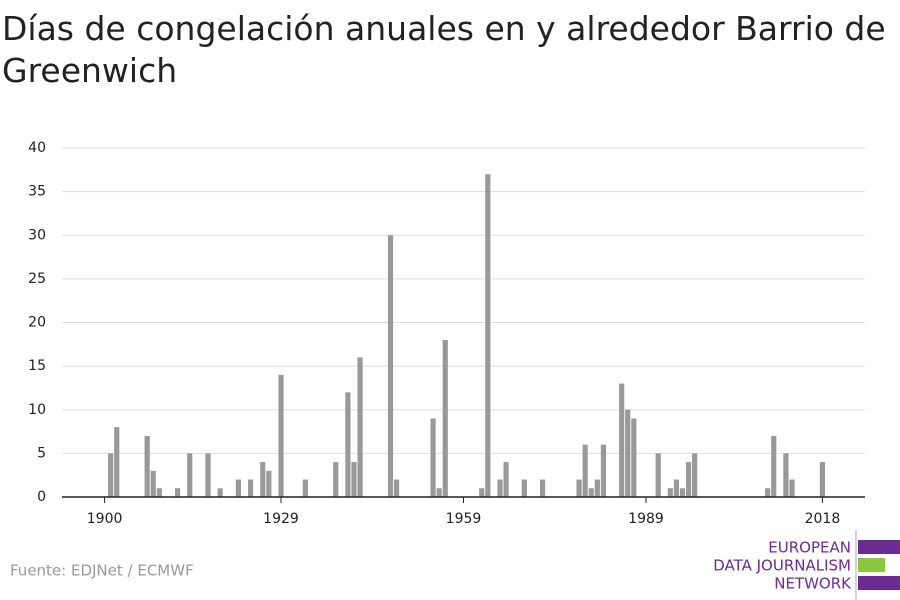 The height and width of the screenshot is (600, 900). I want to click on logo-text: EUROPEAN, so click(809, 548).